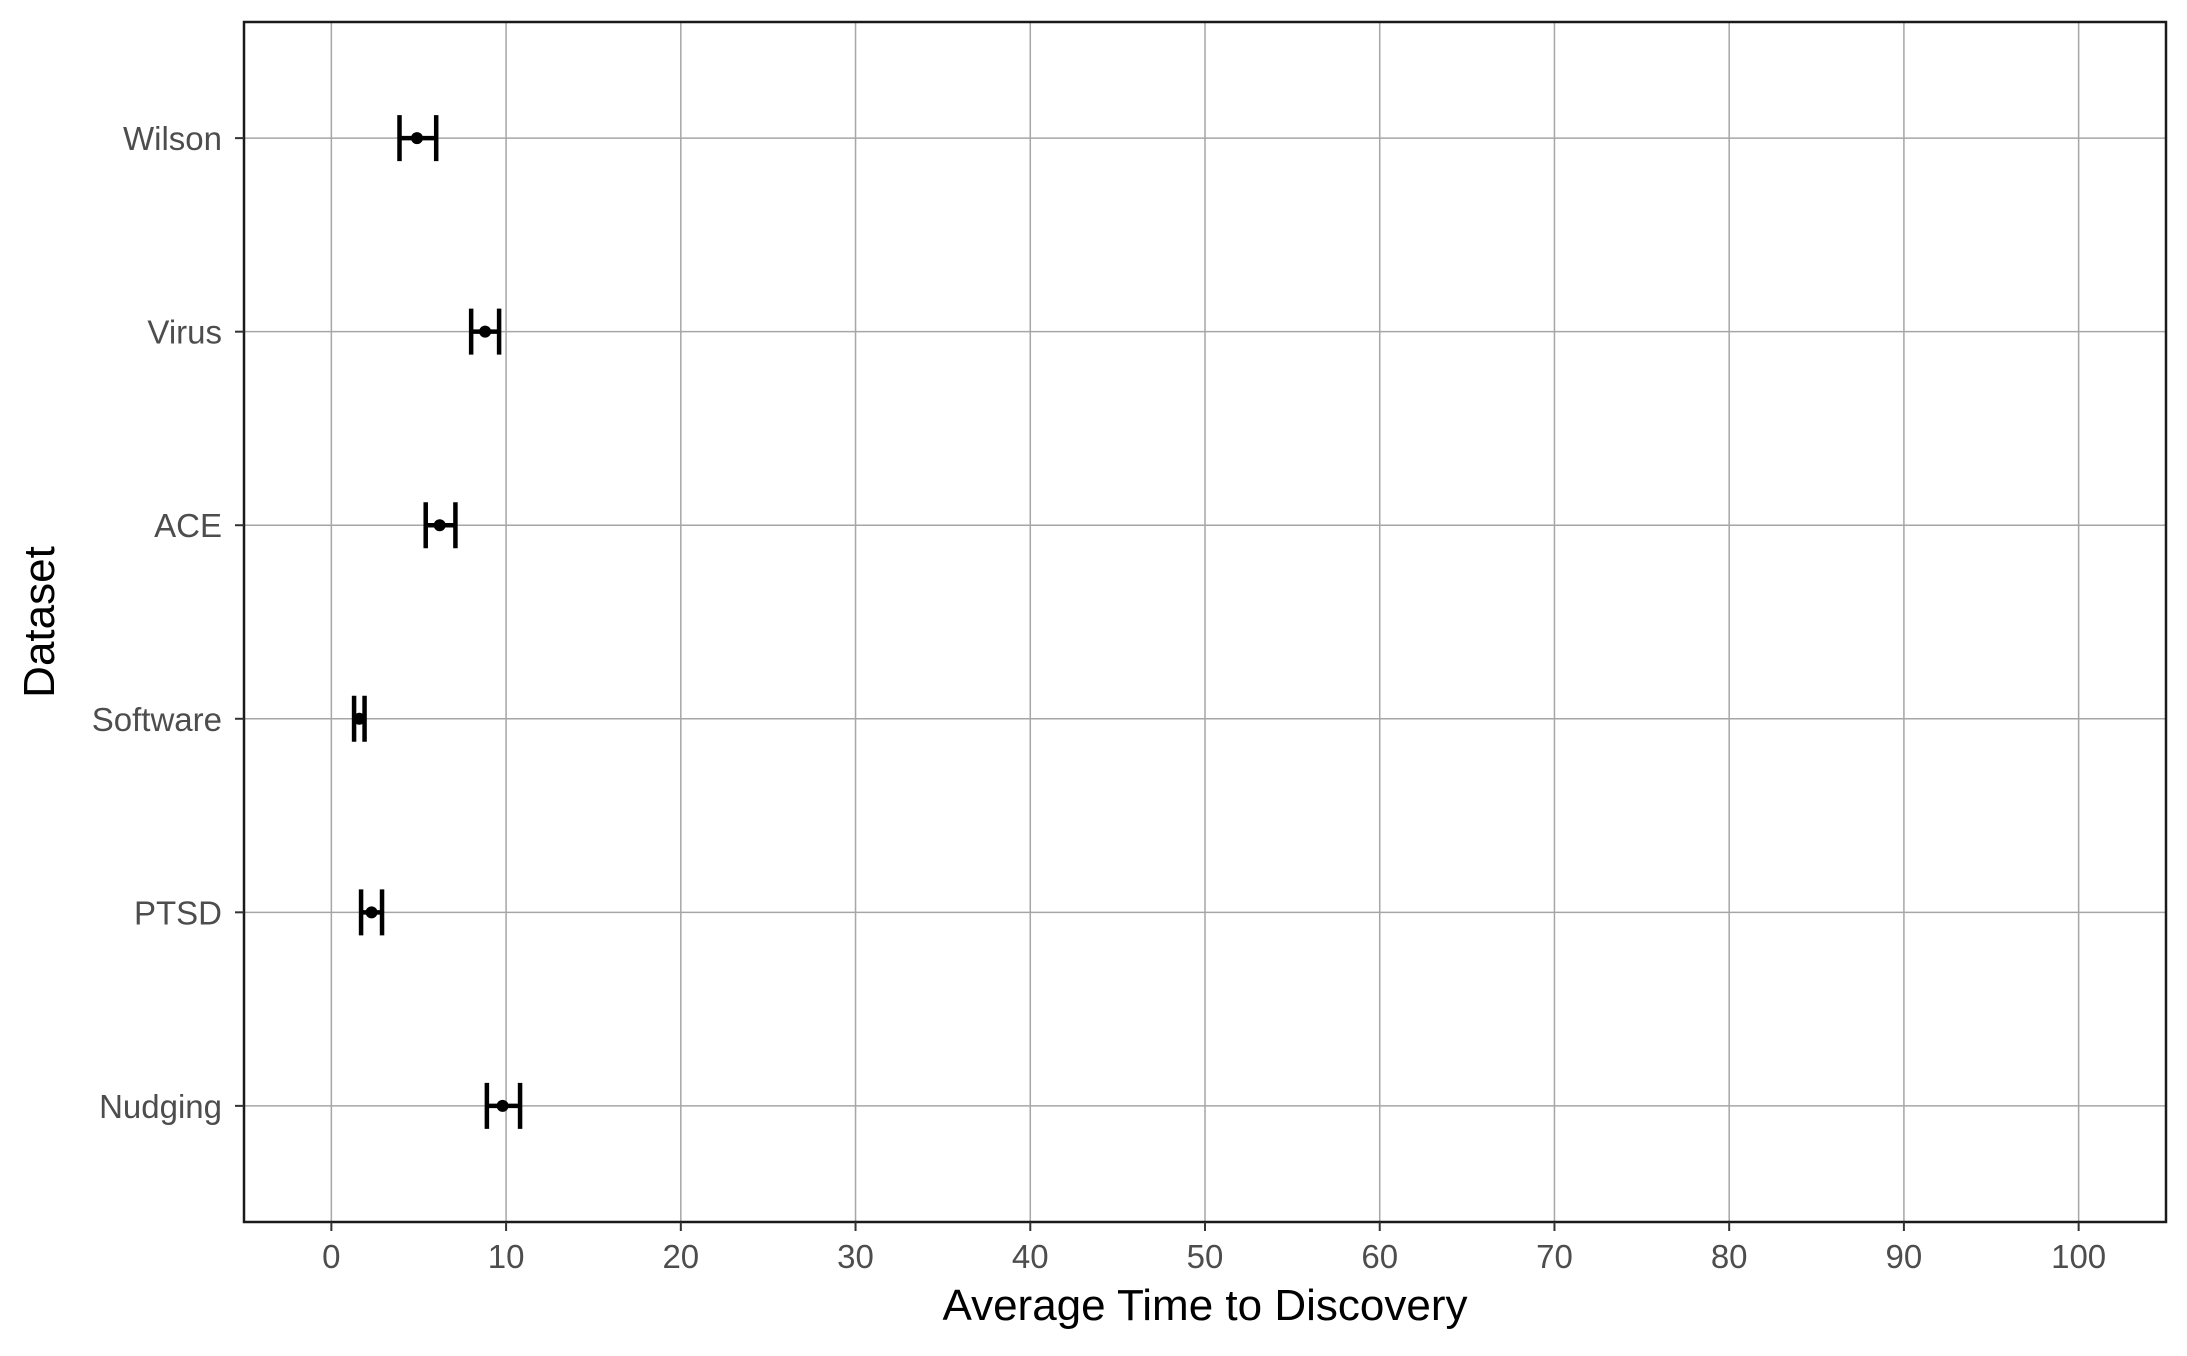 The width and height of the screenshot is (2187, 1356). What do you see at coordinates (680, 1256) in the screenshot?
I see `x-tick-label: 20` at bounding box center [680, 1256].